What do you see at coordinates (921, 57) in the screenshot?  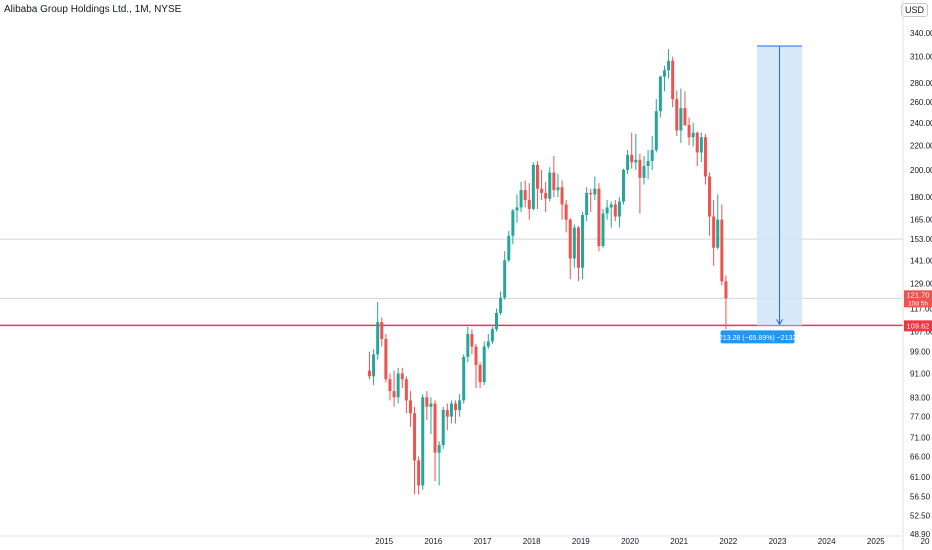 I see `y-tick-label: 310.00` at bounding box center [921, 57].